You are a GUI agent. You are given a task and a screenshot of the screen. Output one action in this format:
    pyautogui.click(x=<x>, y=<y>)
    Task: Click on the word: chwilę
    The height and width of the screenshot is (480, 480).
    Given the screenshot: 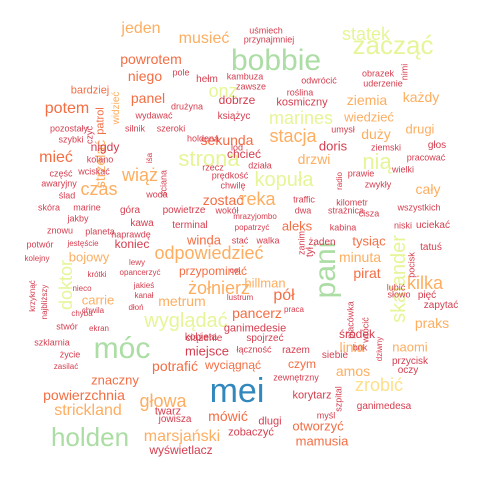 What is the action you would take?
    pyautogui.click(x=233, y=185)
    